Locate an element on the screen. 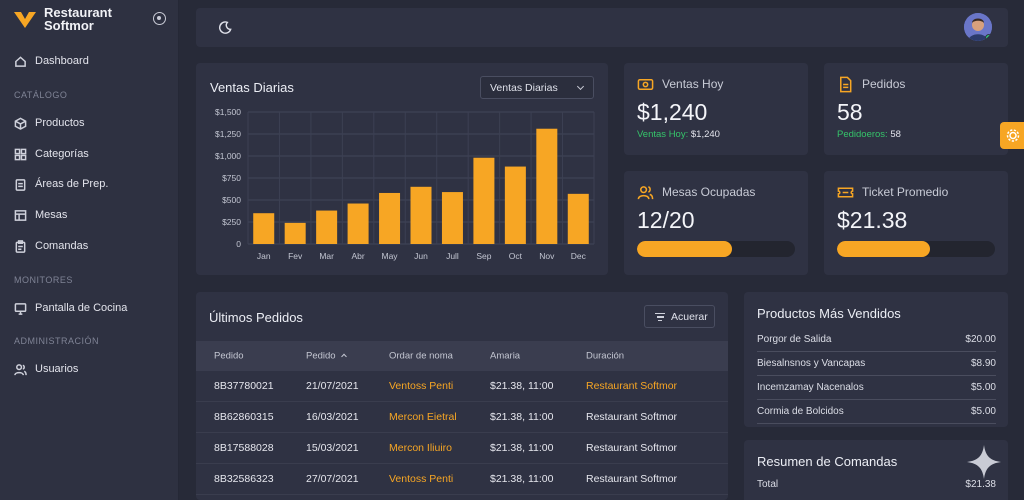 This screenshot has height=500, width=1024. clipboard-icon is located at coordinates (20, 184).